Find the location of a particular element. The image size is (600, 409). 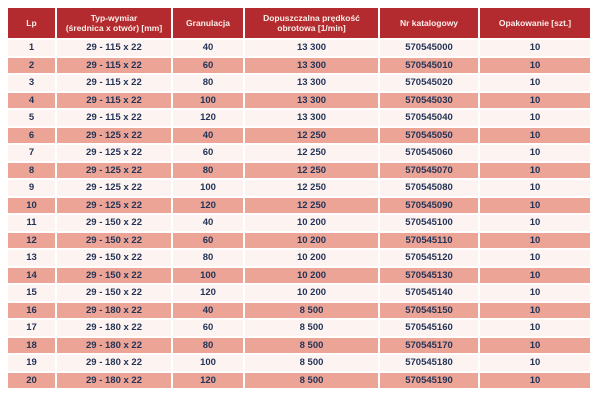

table-row: 14 29 - 150 x 22 100 10 200 570545130 10 is located at coordinates (299, 275).